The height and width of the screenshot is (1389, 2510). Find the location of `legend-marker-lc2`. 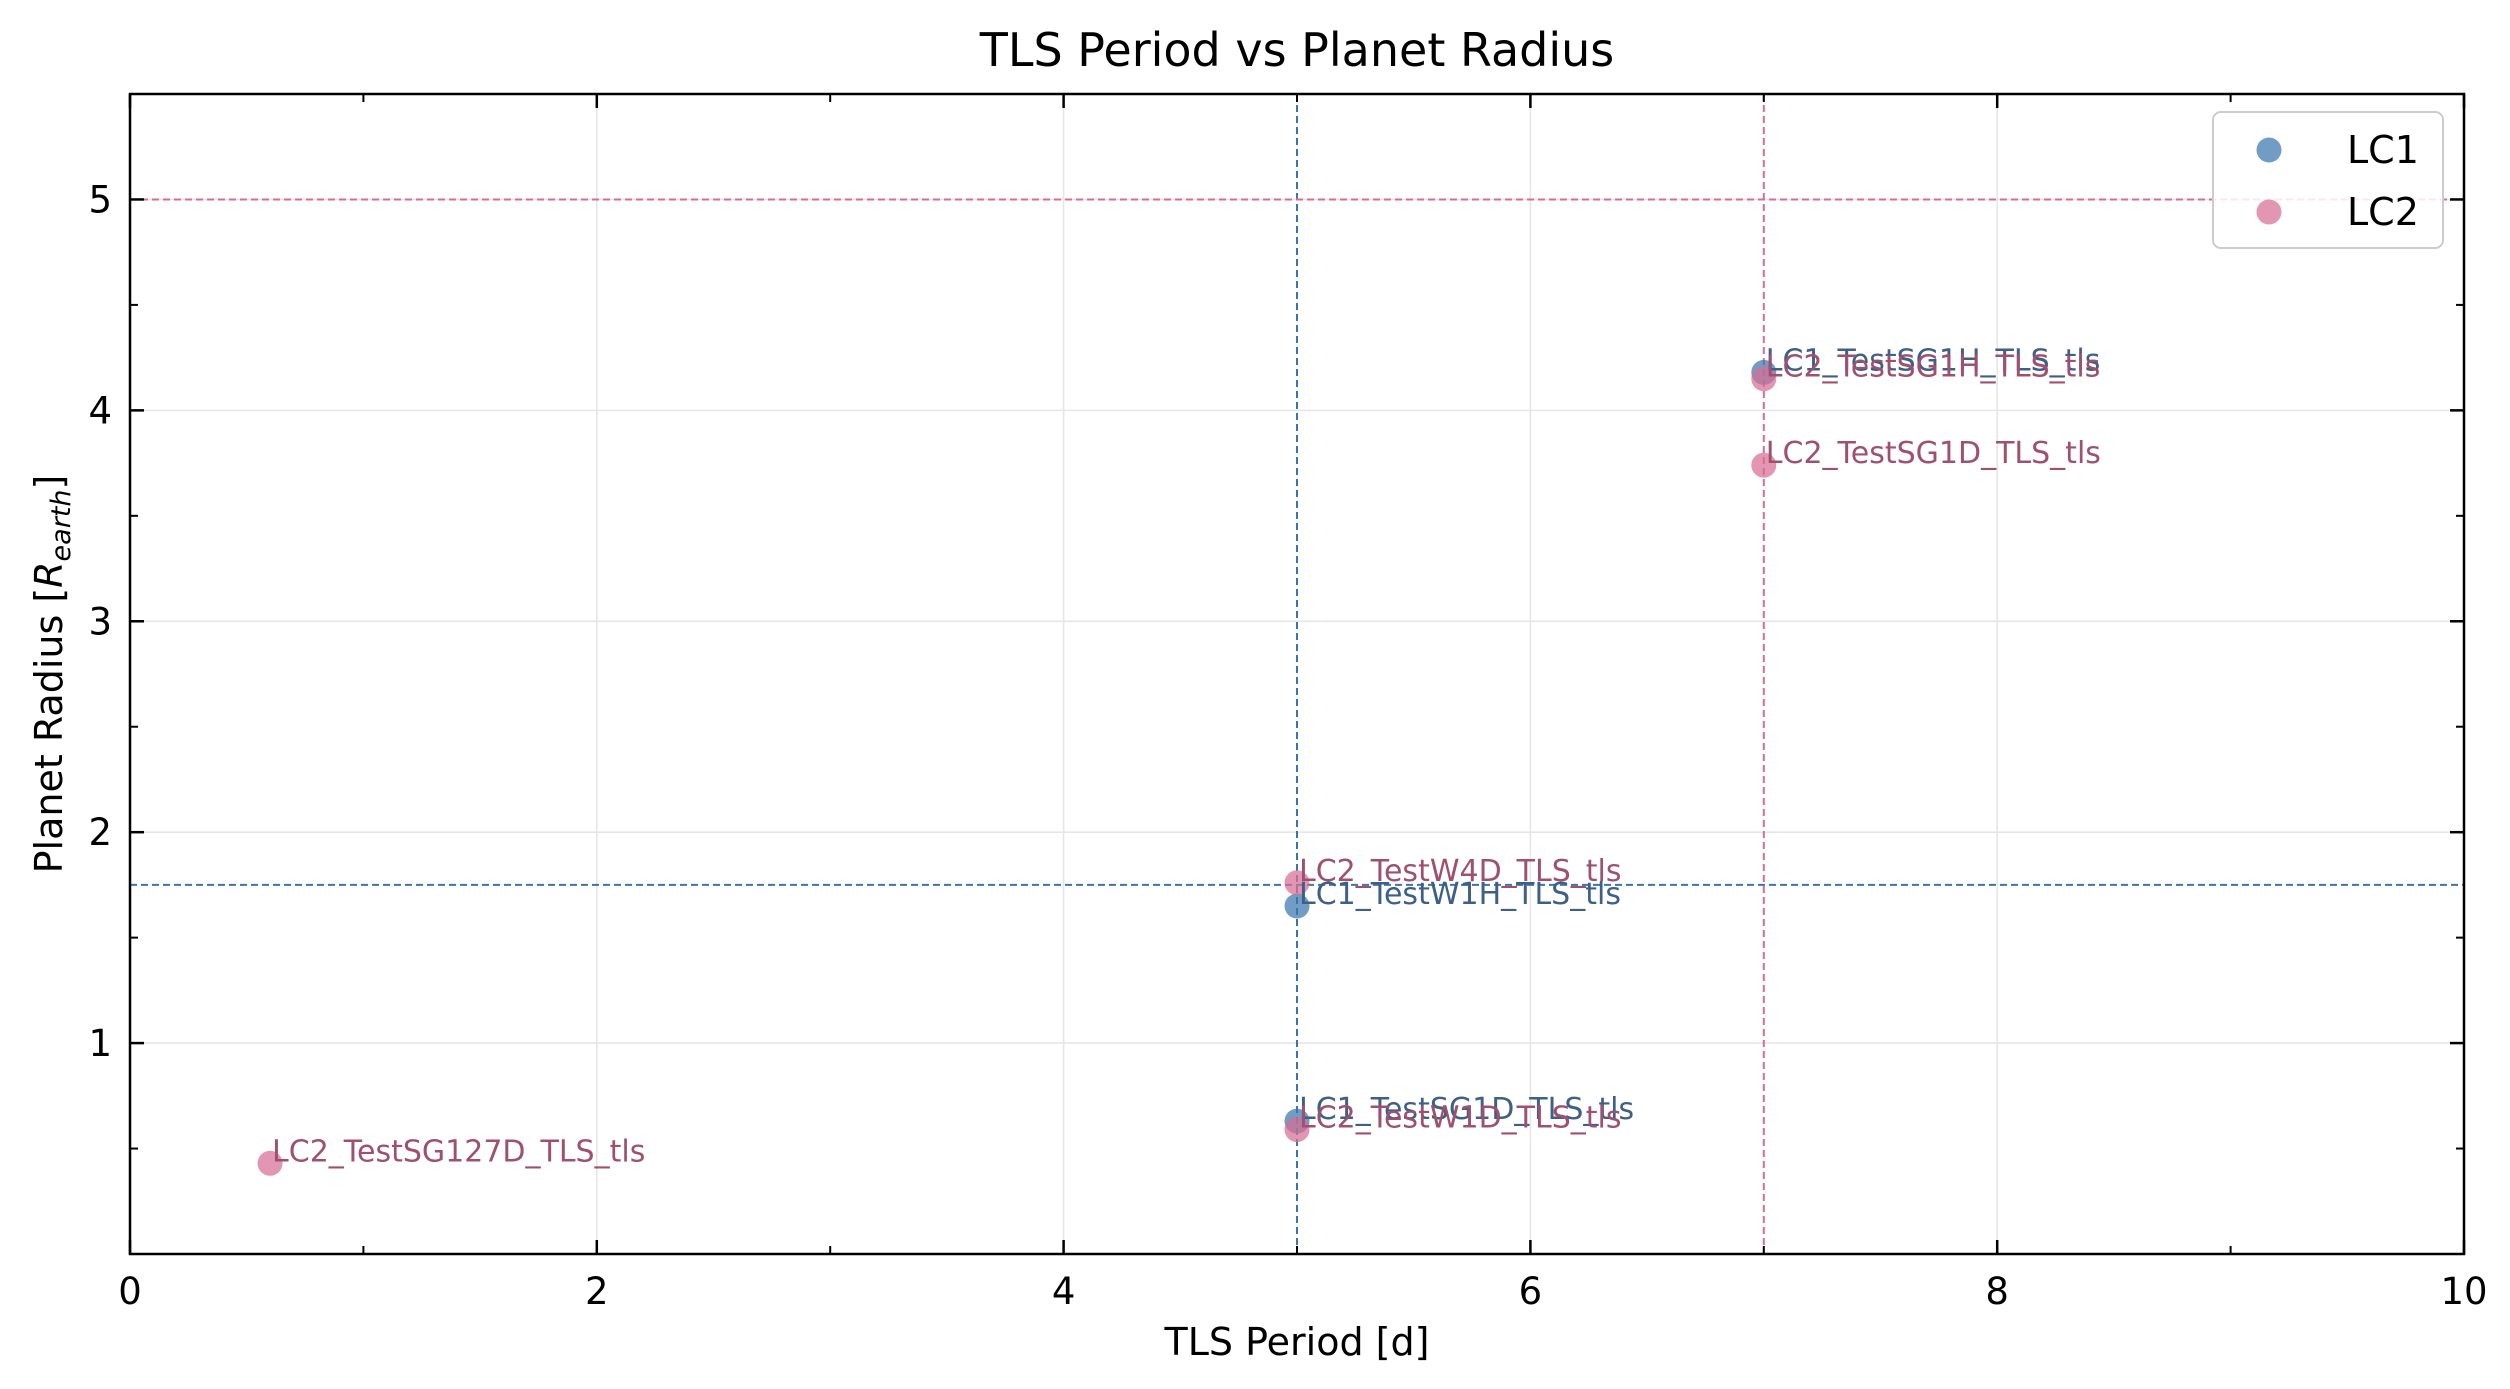

legend-marker-lc2 is located at coordinates (2269, 212).